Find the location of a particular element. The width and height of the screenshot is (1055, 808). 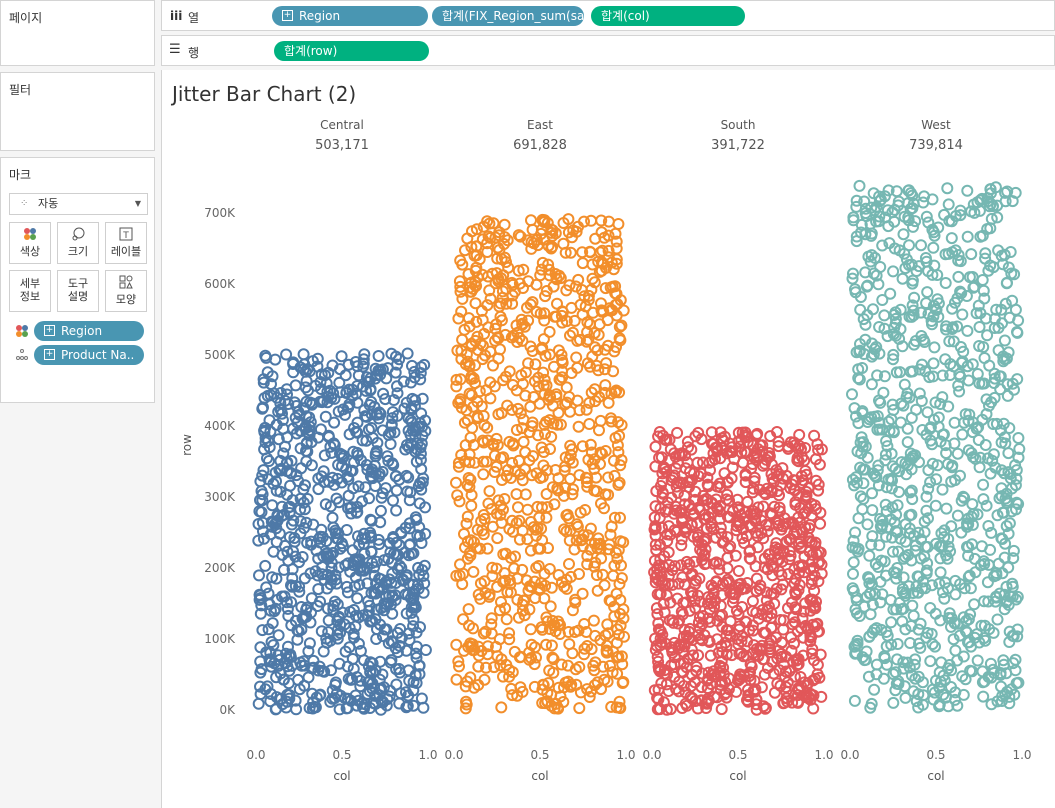

columns-pill-sum-col: 합계(col) is located at coordinates (668, 16).